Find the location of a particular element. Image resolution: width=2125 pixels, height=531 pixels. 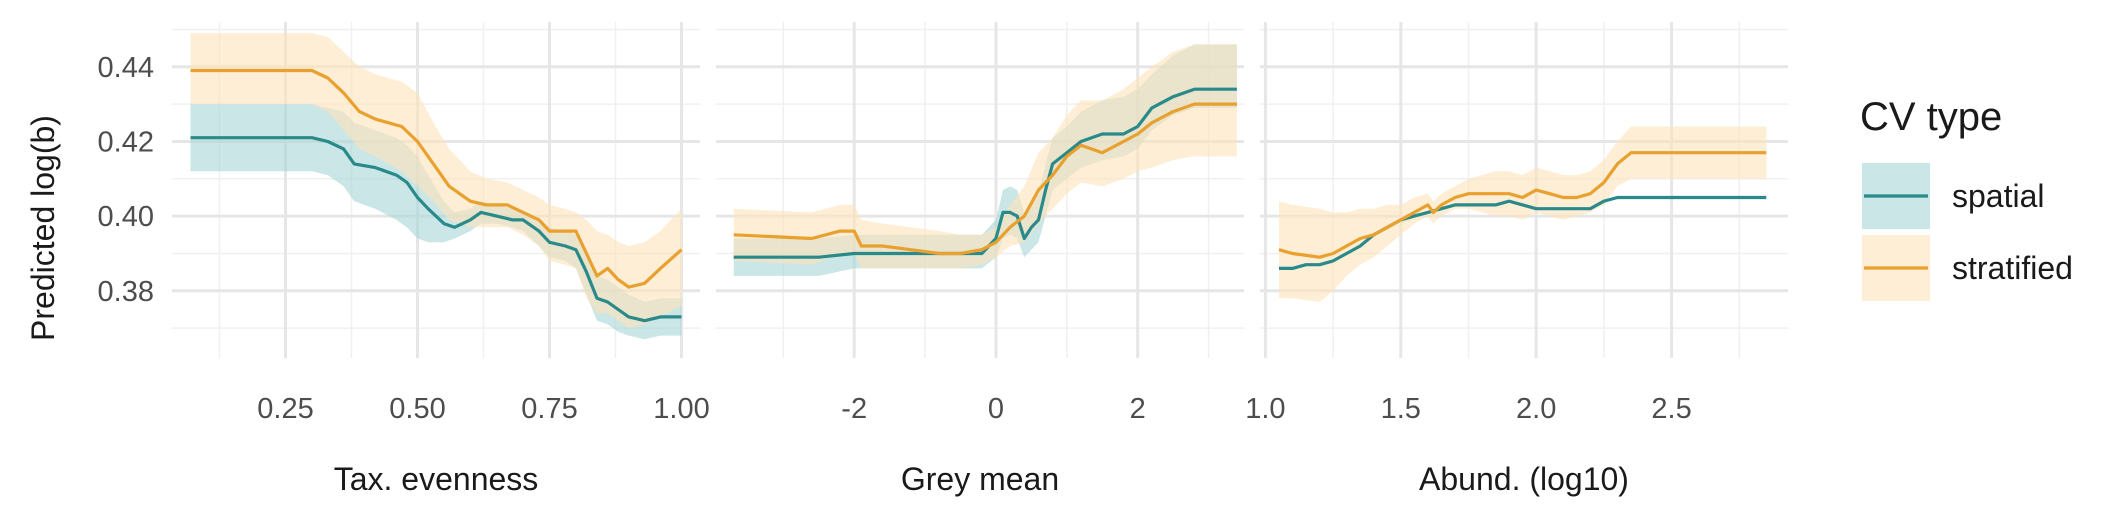

x-tick-label: 1.5 is located at coordinates (1401, 409).